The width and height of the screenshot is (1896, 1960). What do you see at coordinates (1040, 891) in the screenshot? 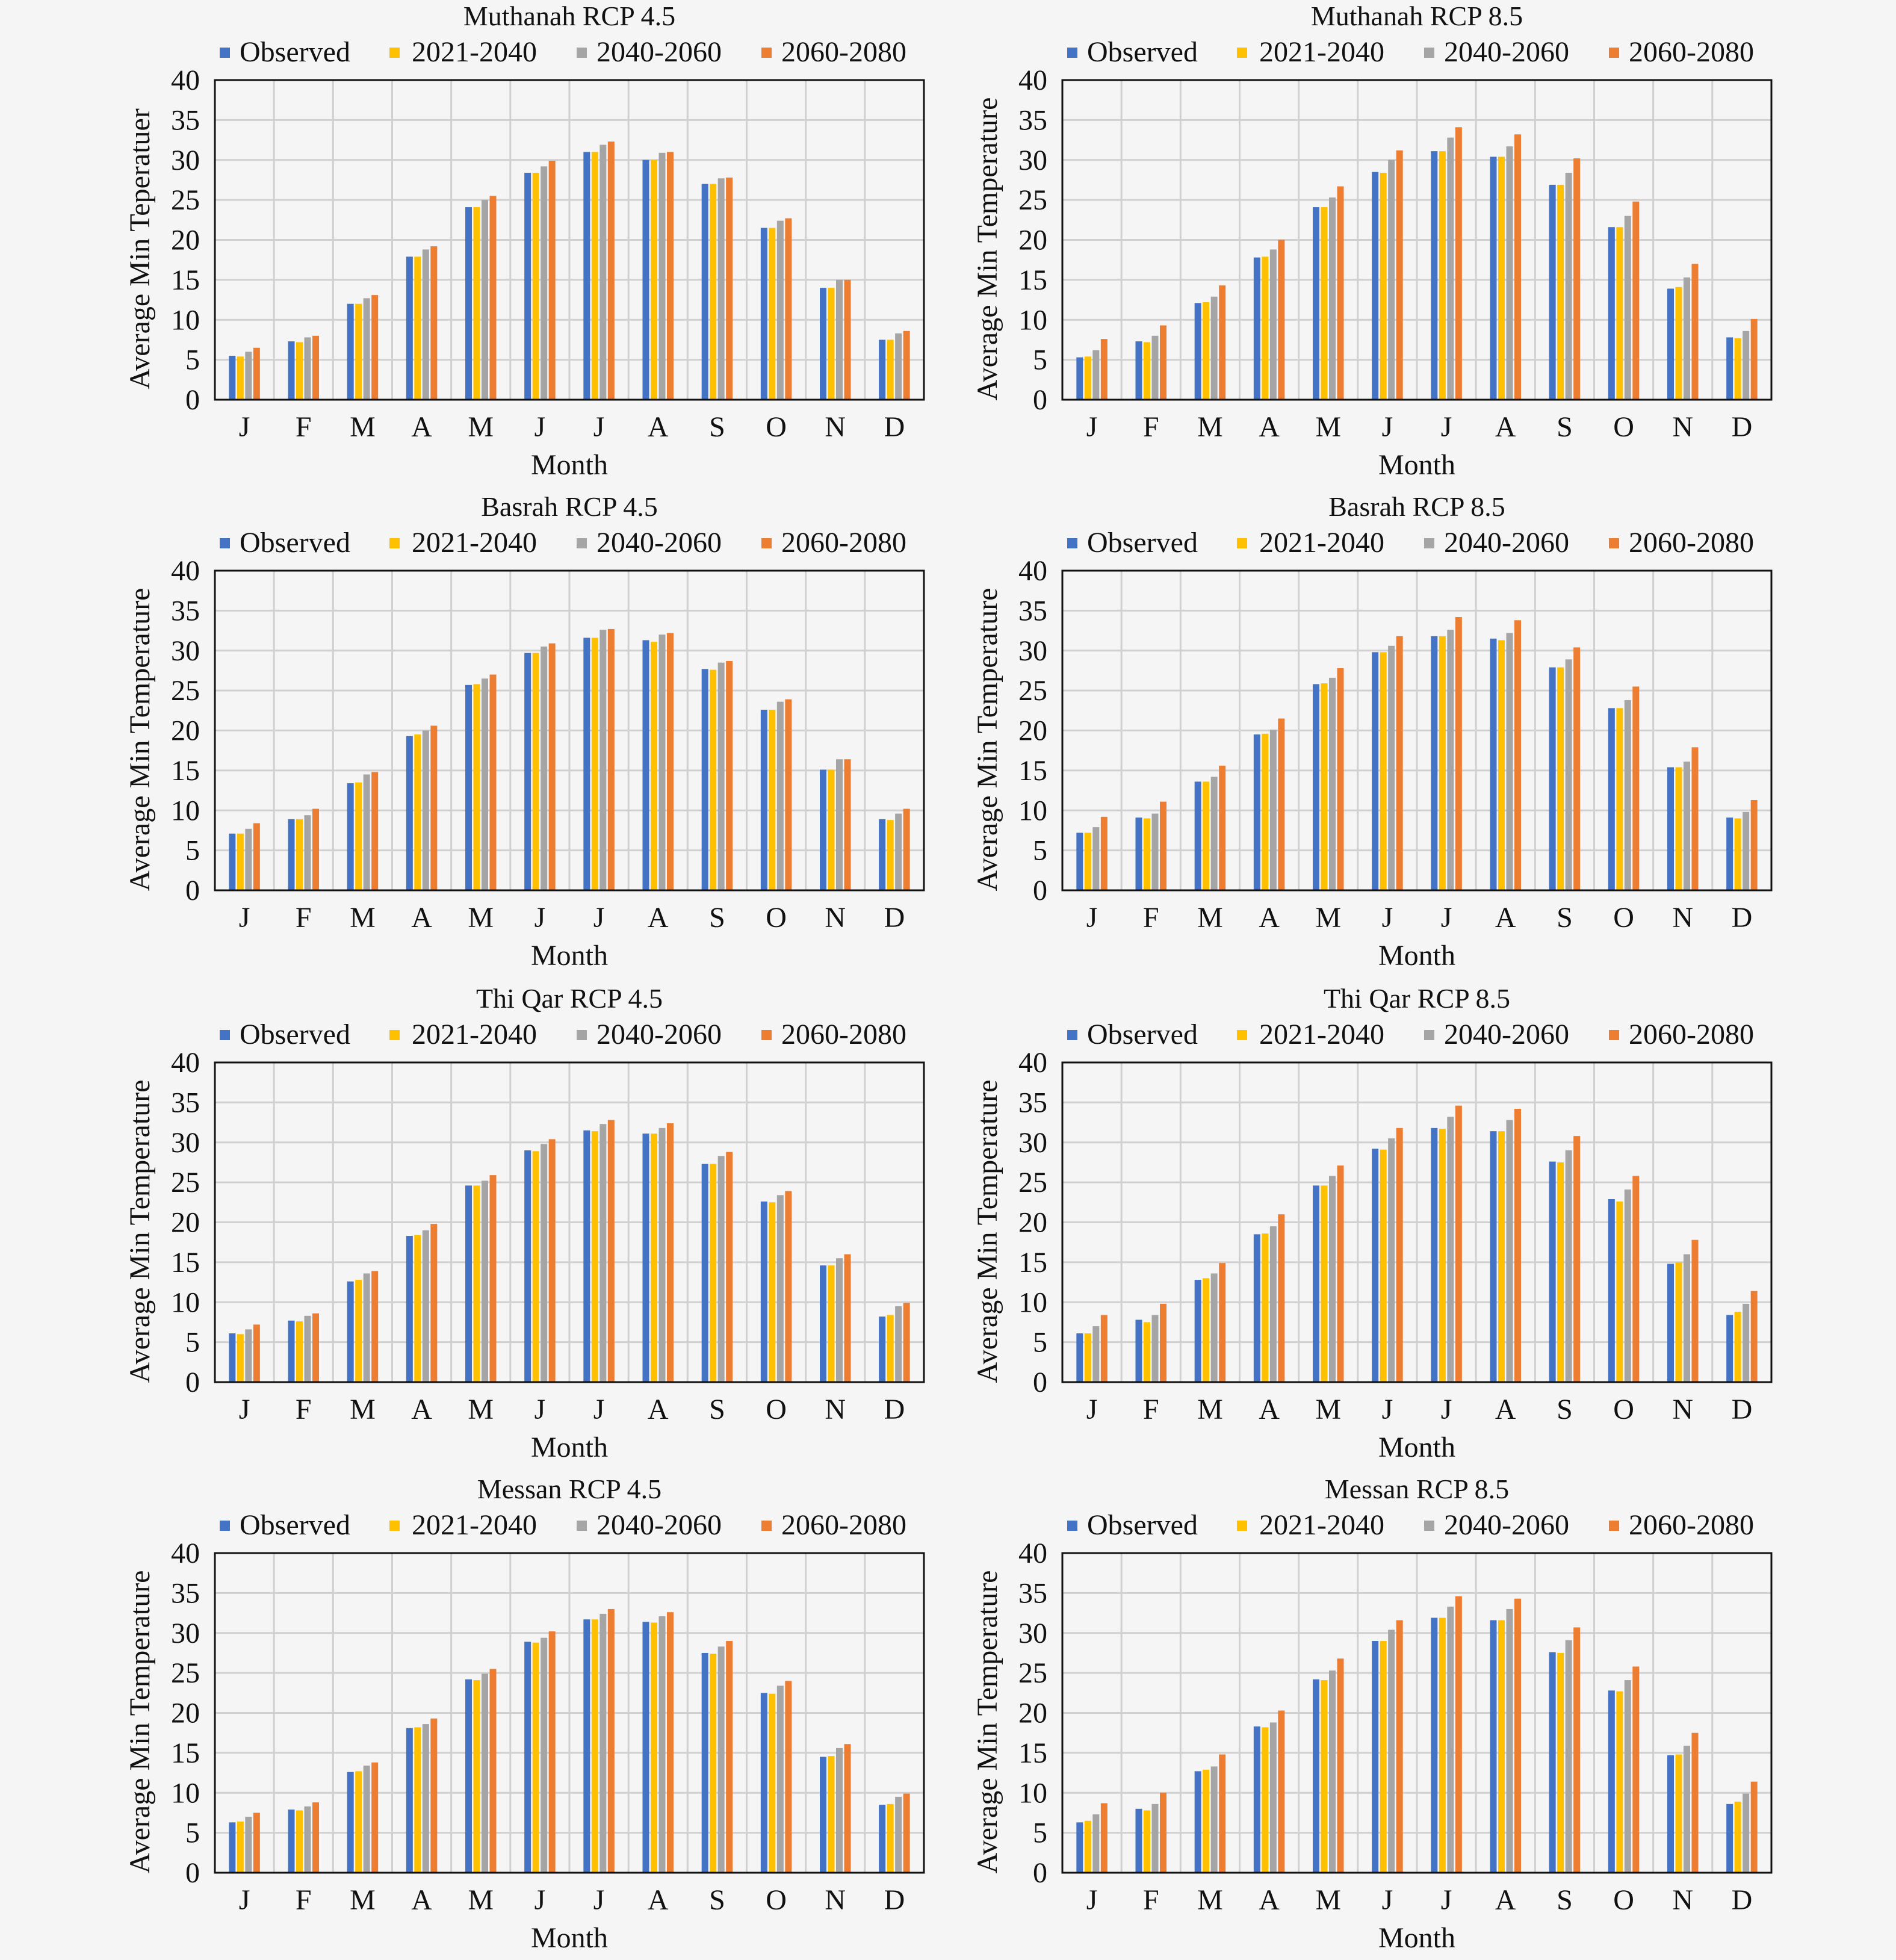
I see `y-tick-label: 0` at bounding box center [1040, 891].